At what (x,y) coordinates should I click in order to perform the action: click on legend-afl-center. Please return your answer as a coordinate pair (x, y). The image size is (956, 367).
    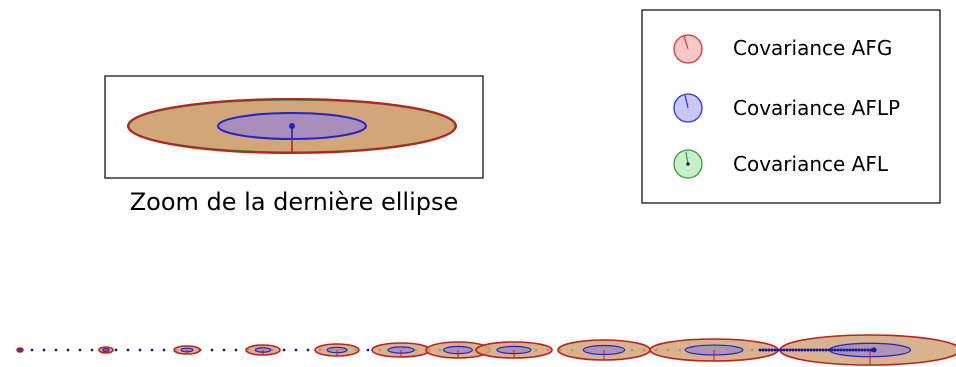
    Looking at the image, I should click on (688, 164).